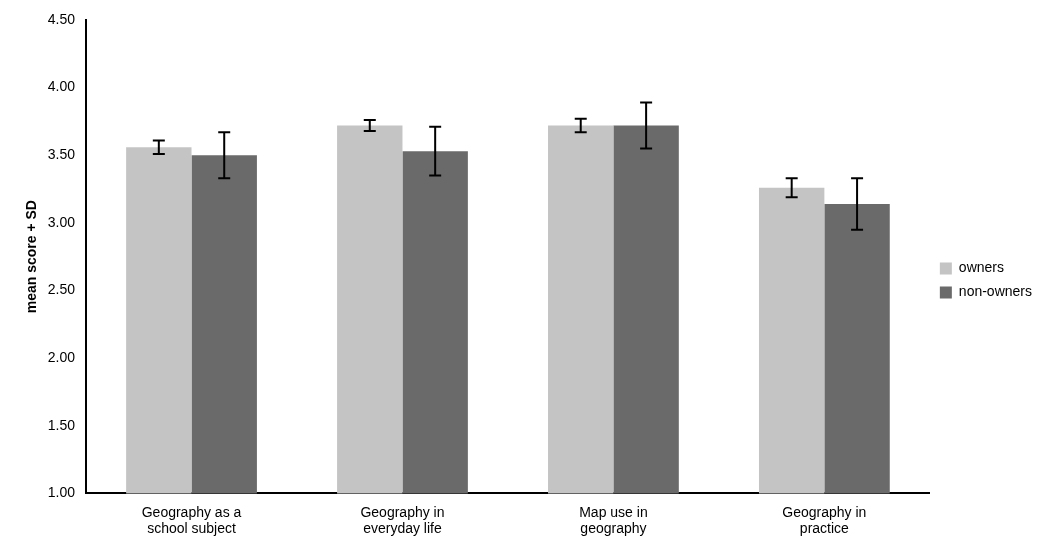  What do you see at coordinates (31, 257) in the screenshot?
I see `y-axis-title: mean score + SD` at bounding box center [31, 257].